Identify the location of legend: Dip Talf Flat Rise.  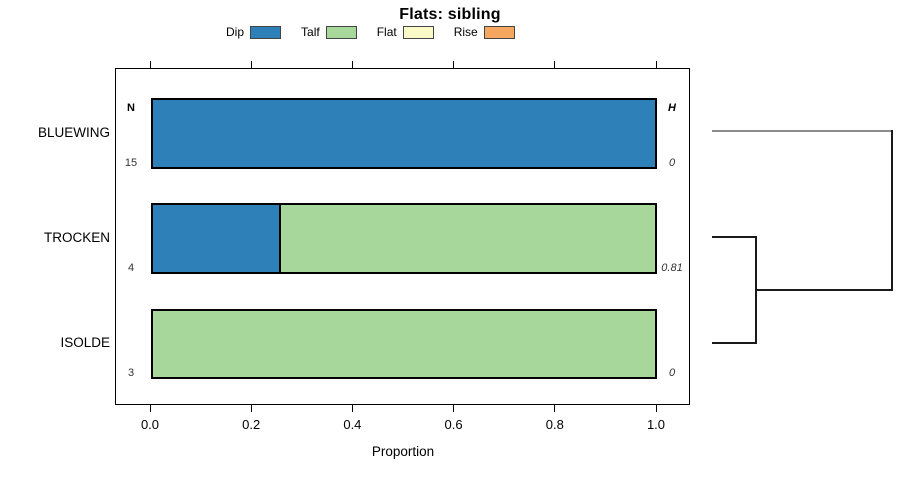
(370, 32).